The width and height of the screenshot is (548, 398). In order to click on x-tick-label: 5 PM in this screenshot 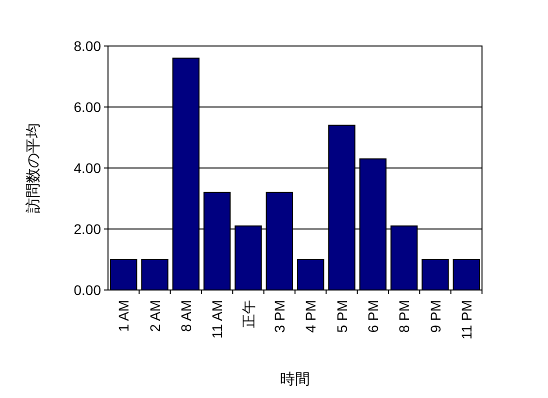, I will do `click(342, 316)`.